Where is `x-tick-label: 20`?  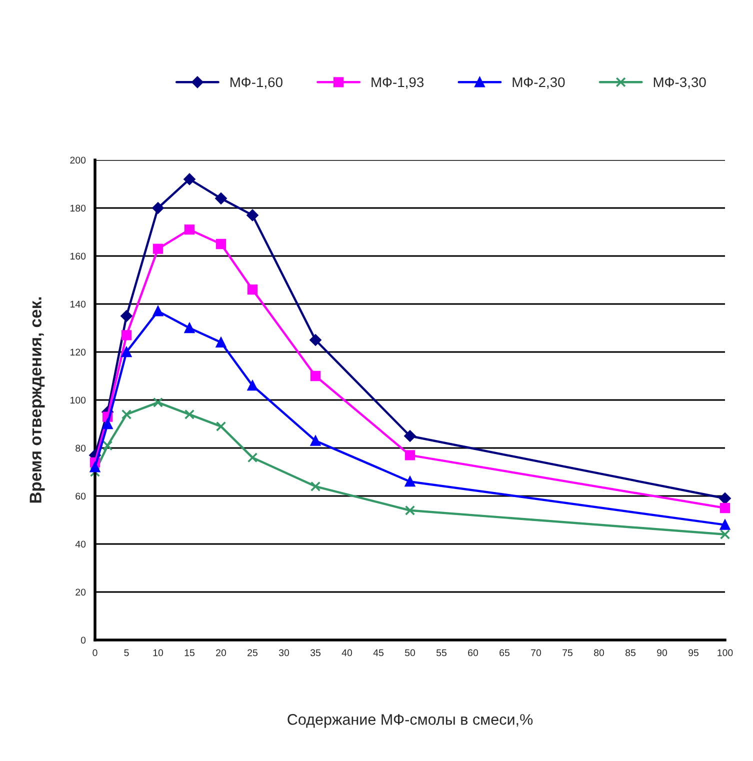
x-tick-label: 20 is located at coordinates (221, 652).